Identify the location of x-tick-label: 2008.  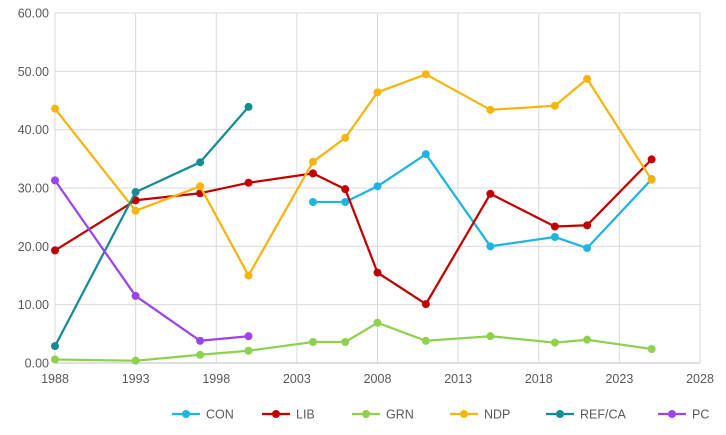
(378, 379).